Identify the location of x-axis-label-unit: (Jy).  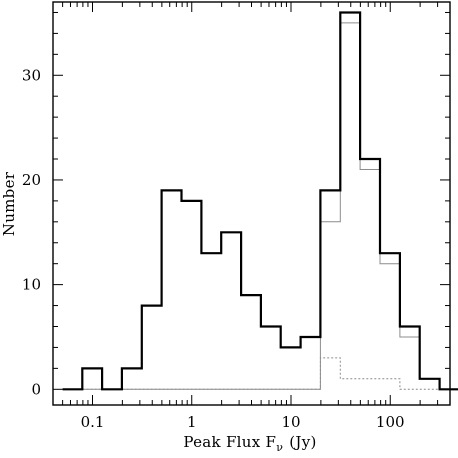
(302, 442).